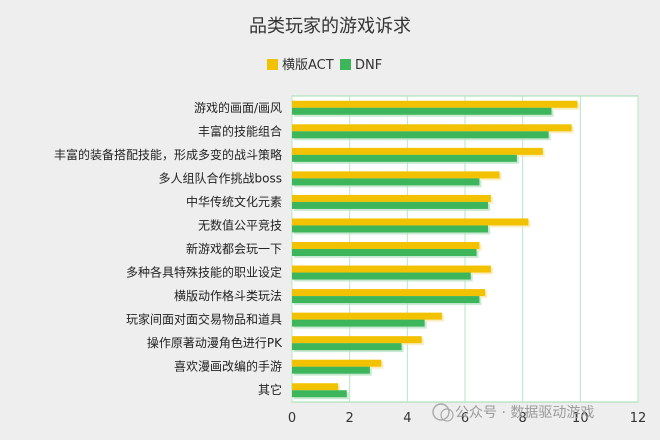 The height and width of the screenshot is (440, 660). What do you see at coordinates (580, 418) in the screenshot?
I see `x-tick-10: 10` at bounding box center [580, 418].